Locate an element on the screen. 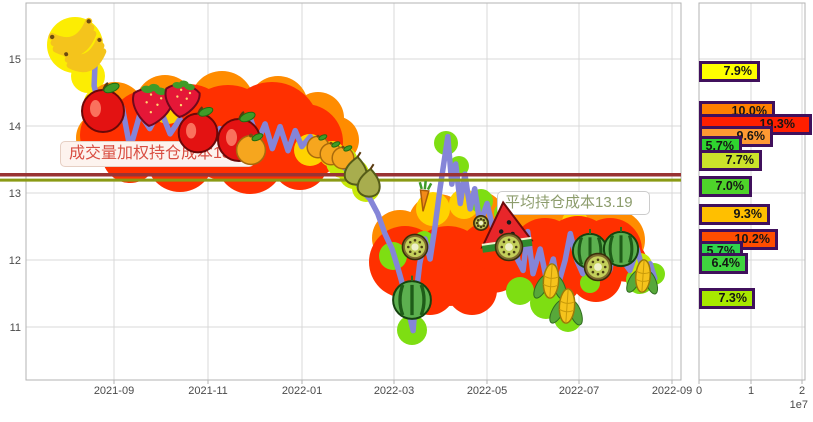 The height and width of the screenshot is (422, 813). y-tick-label: 15 is located at coordinates (15, 60).